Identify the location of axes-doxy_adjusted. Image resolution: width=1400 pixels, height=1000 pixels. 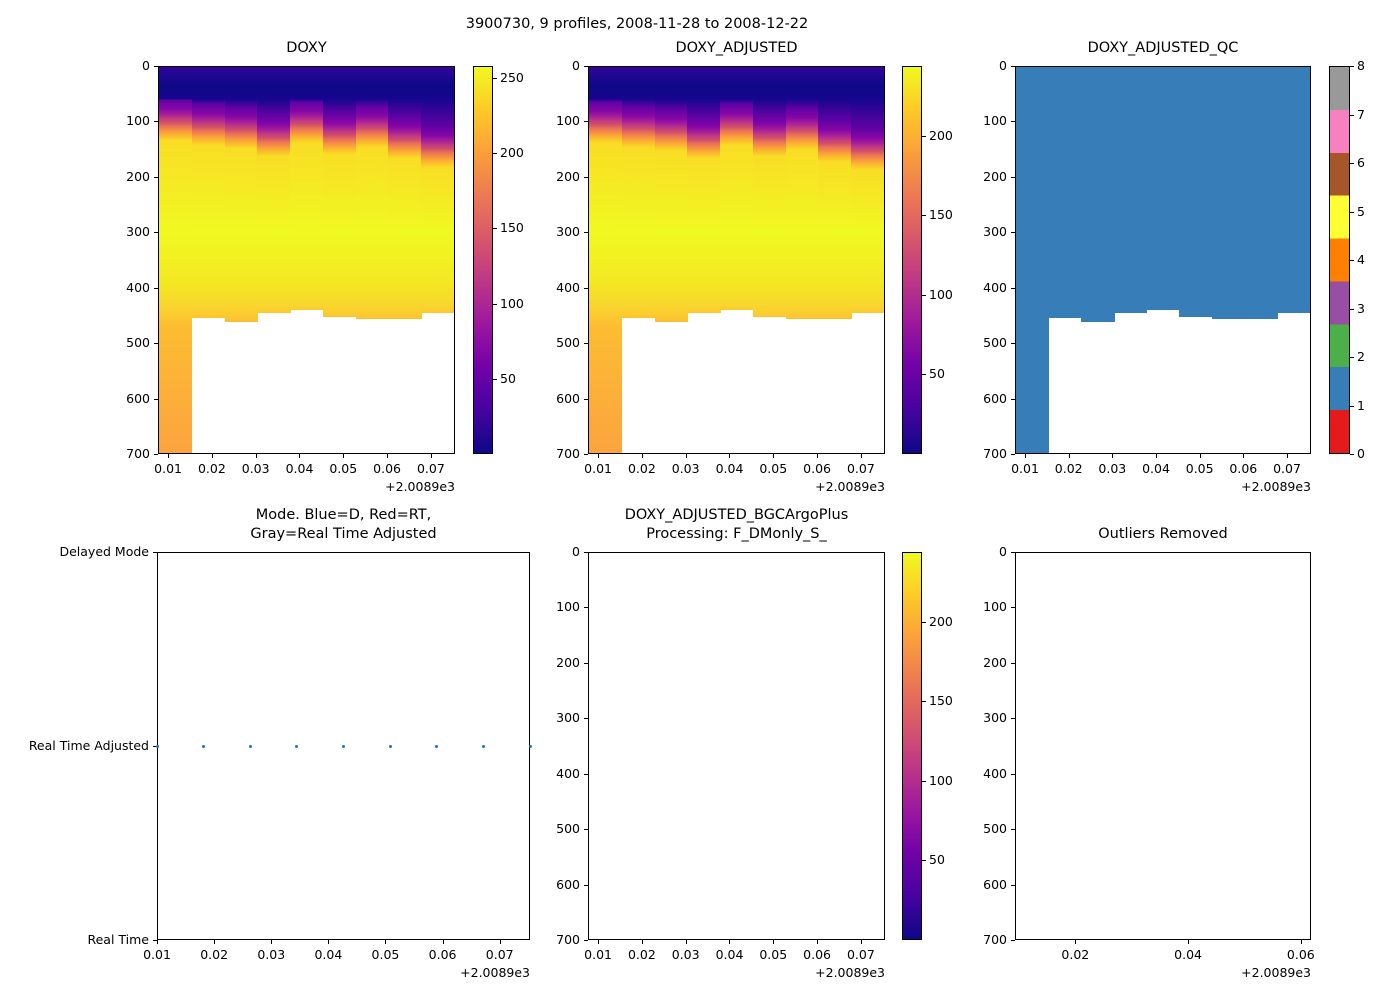
(736, 260).